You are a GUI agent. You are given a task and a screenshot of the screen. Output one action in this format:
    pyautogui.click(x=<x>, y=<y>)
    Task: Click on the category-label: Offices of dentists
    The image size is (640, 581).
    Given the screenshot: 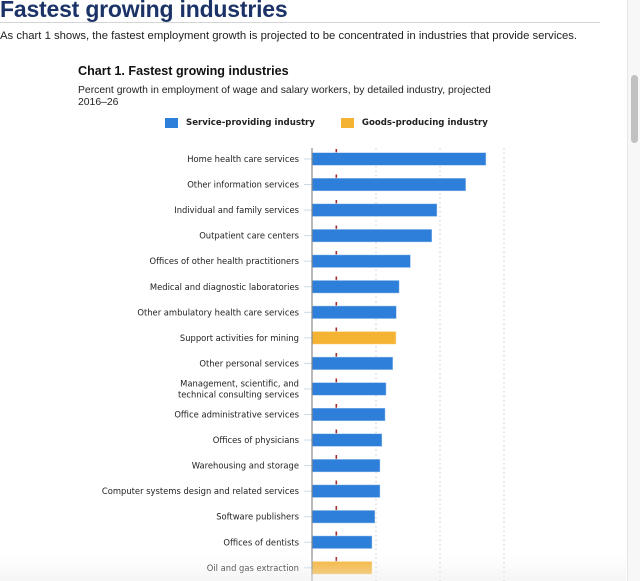 What is the action you would take?
    pyautogui.click(x=261, y=542)
    